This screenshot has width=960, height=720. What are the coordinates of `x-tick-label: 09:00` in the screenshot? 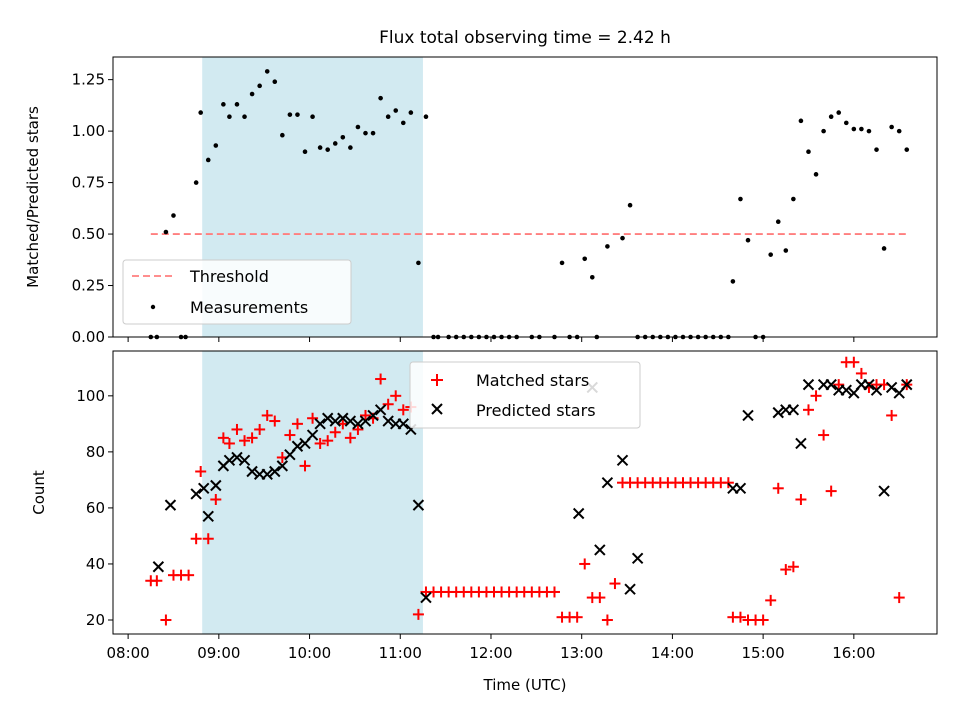 It's located at (218, 653).